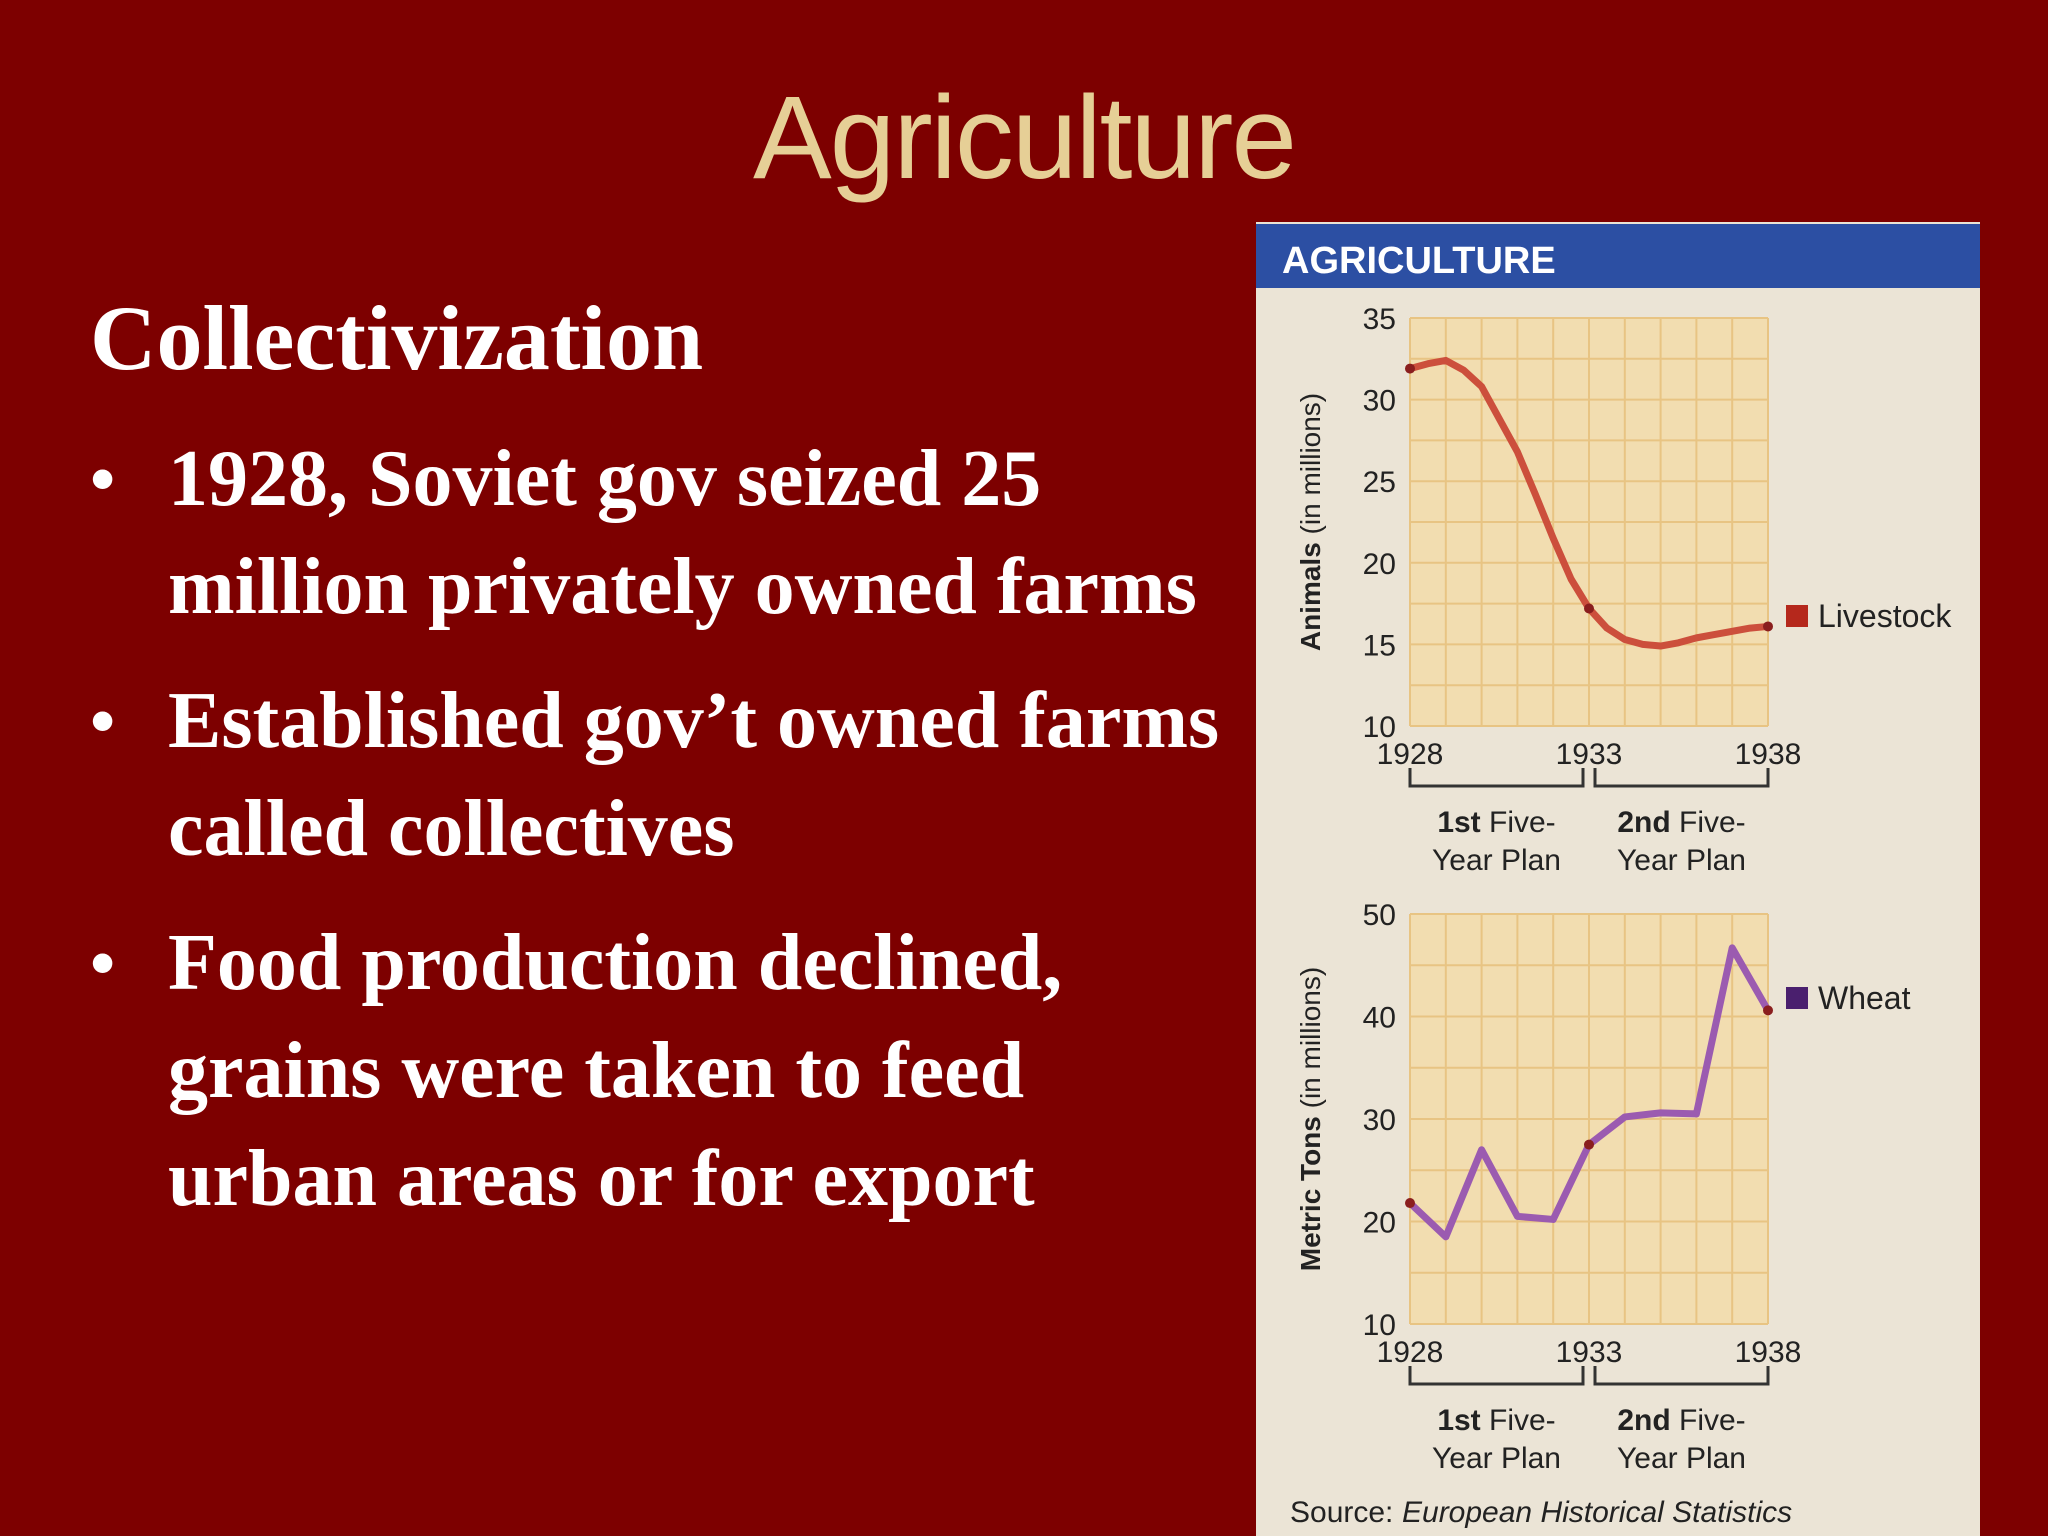 Image resolution: width=2048 pixels, height=1536 pixels. Describe the element at coordinates (1310, 1189) in the screenshot. I see `y-axis-label-bold: Metric Tons` at that location.